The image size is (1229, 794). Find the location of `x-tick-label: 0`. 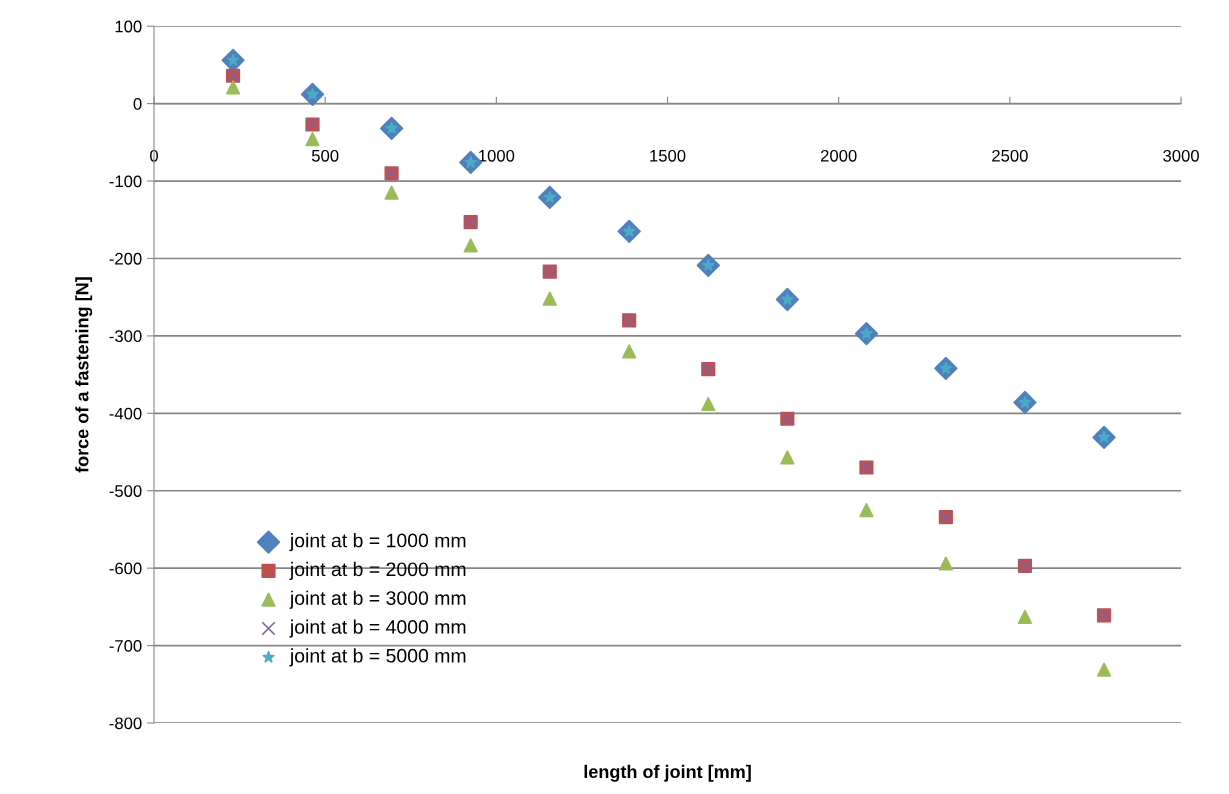

x-tick-label: 0 is located at coordinates (154, 155).